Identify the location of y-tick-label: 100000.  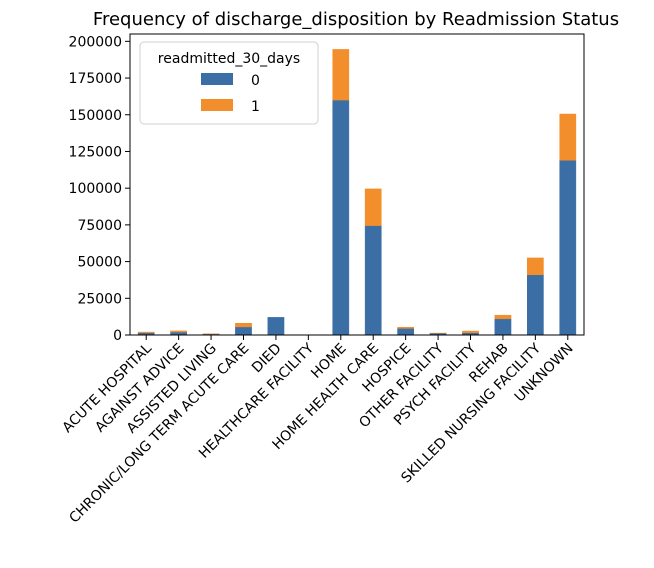
(95, 189).